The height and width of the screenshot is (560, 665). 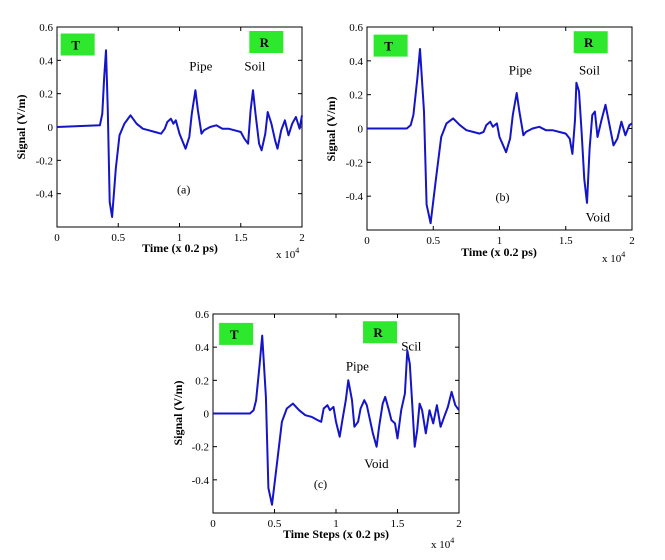 I want to click on annotation: (a), so click(x=183, y=190).